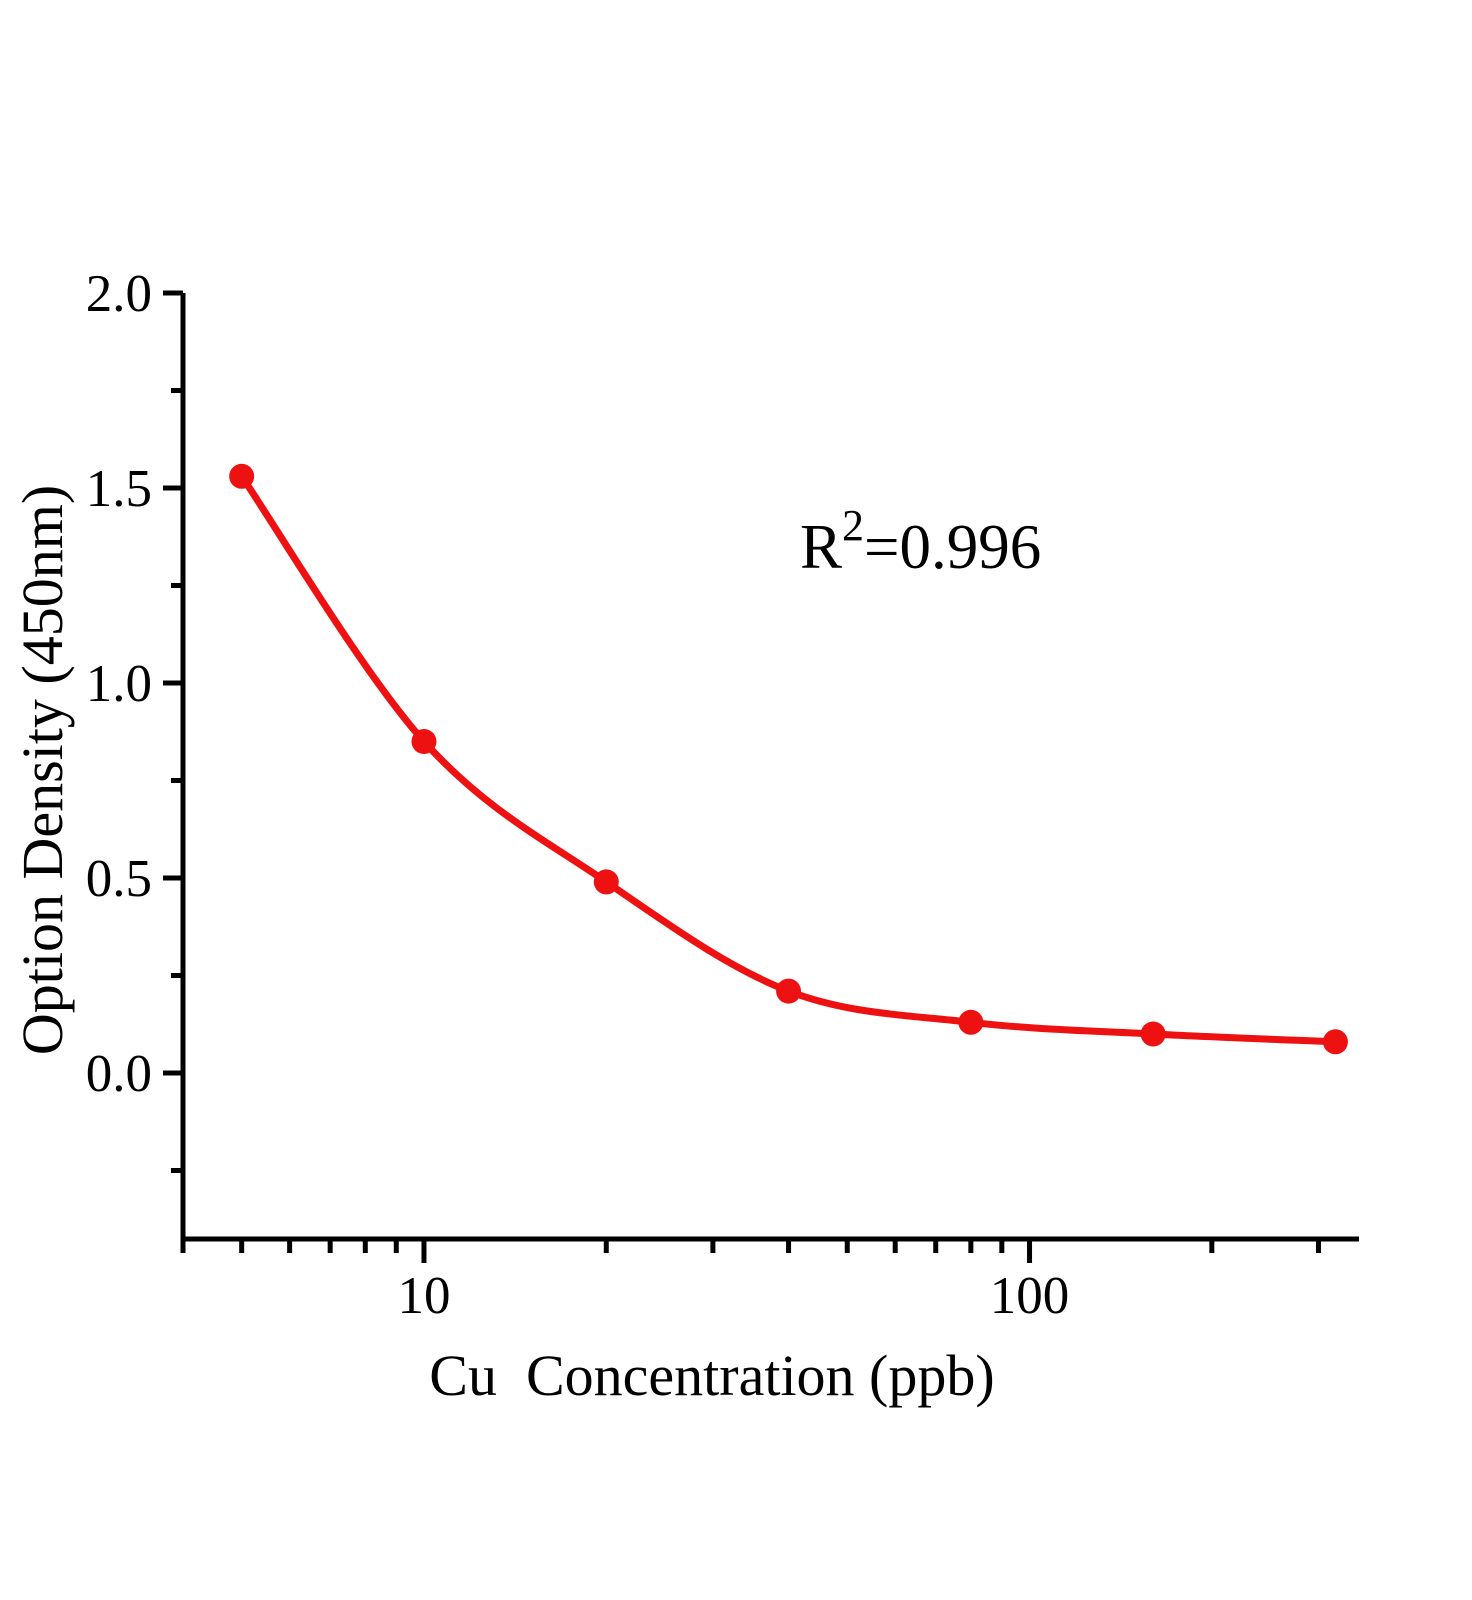 Image resolution: width=1472 pixels, height=1600 pixels. What do you see at coordinates (119, 879) in the screenshot?
I see `y-tick-label: 0.5` at bounding box center [119, 879].